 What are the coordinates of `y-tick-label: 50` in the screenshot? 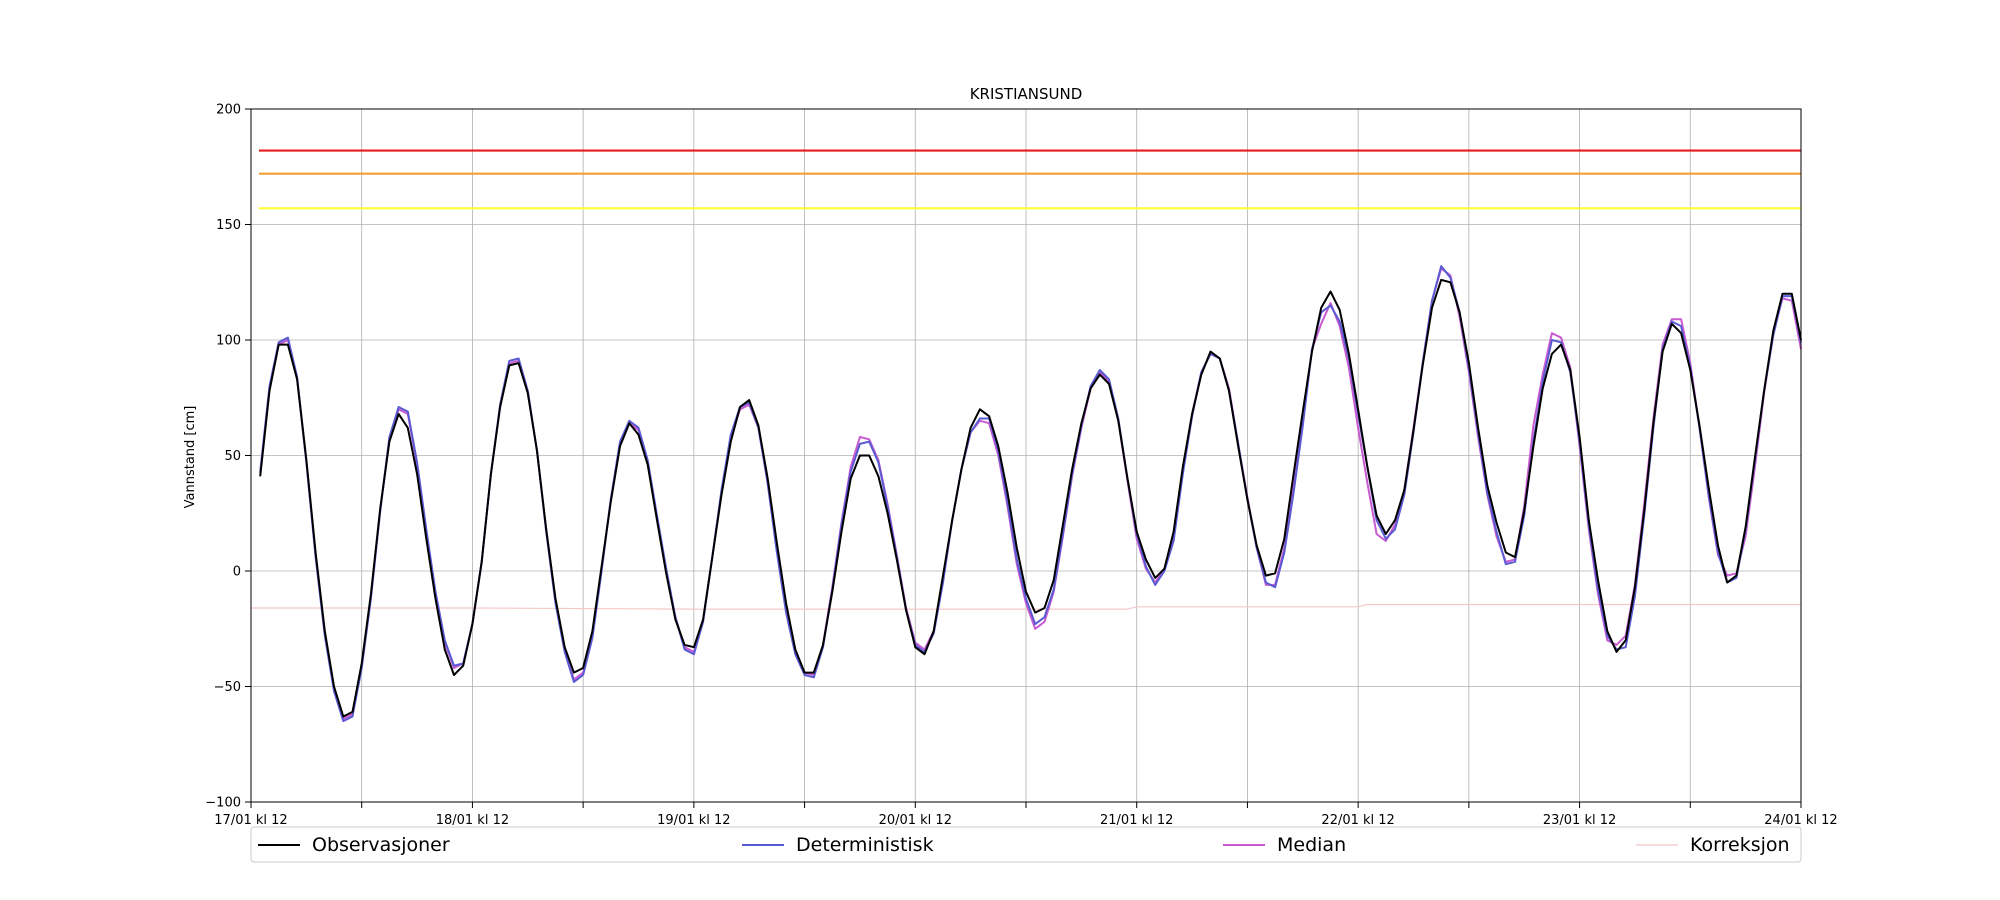 It's located at (232, 456).